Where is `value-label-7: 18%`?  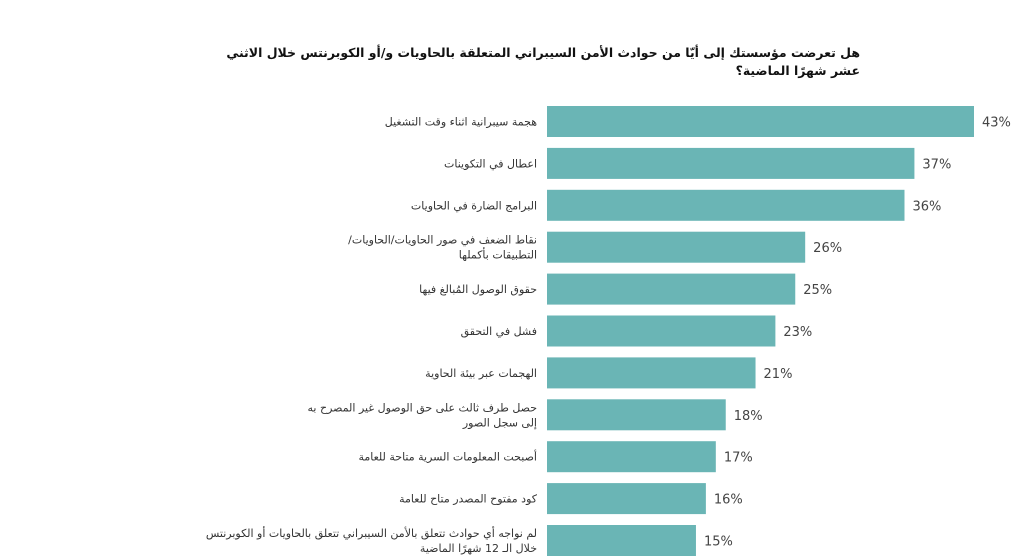 value-label-7: 18% is located at coordinates (748, 416).